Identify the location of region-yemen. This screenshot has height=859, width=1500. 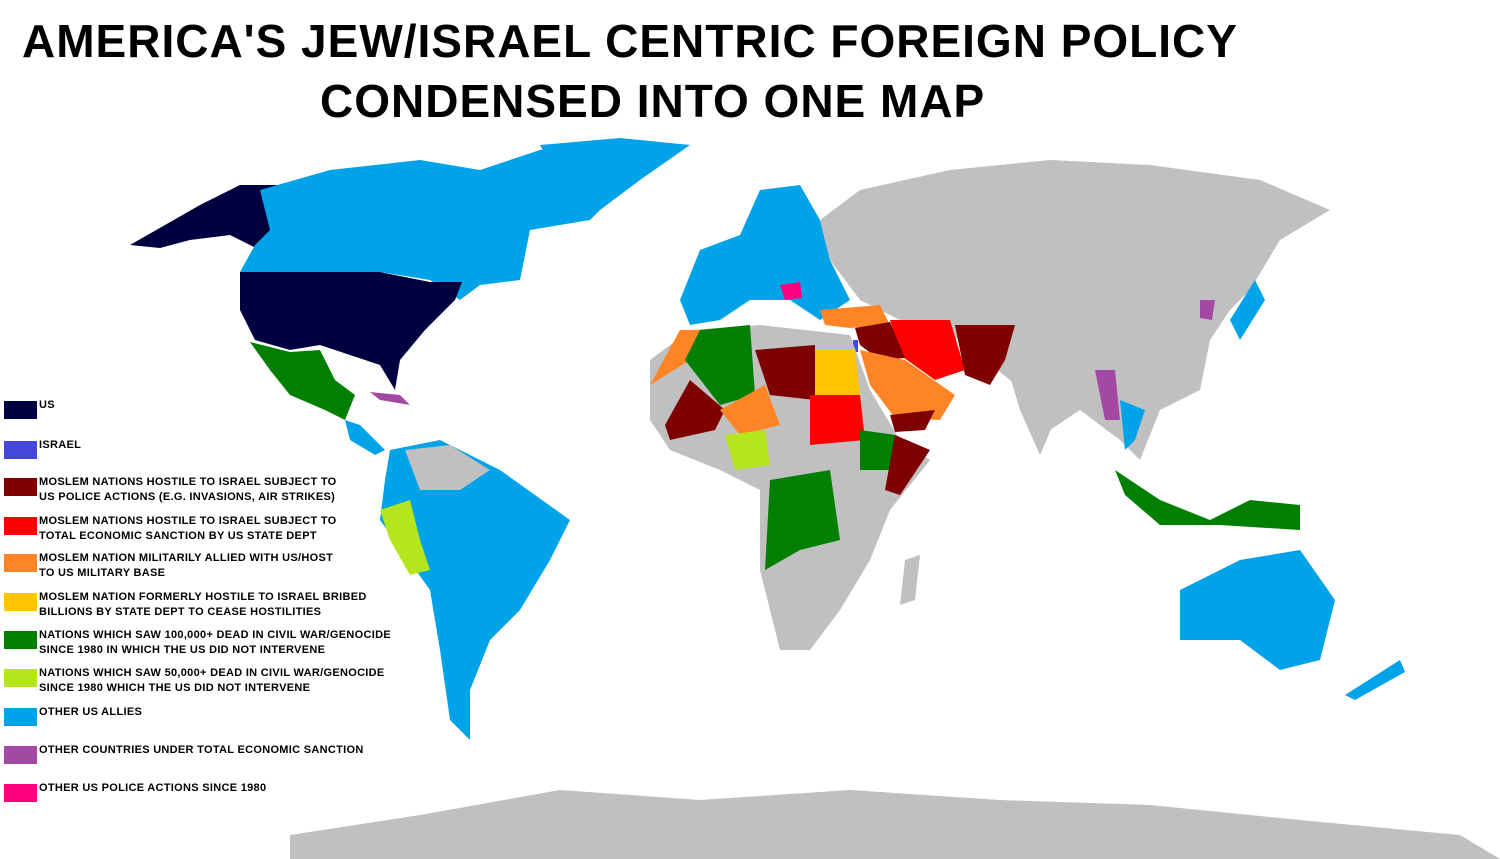
(912, 421).